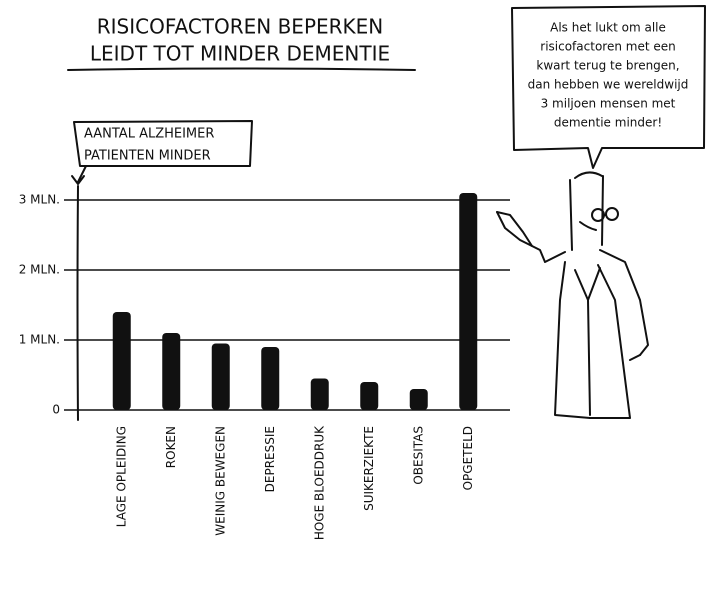  What do you see at coordinates (121, 476) in the screenshot?
I see `x-tick-label: LAGE OPLEIDING` at bounding box center [121, 476].